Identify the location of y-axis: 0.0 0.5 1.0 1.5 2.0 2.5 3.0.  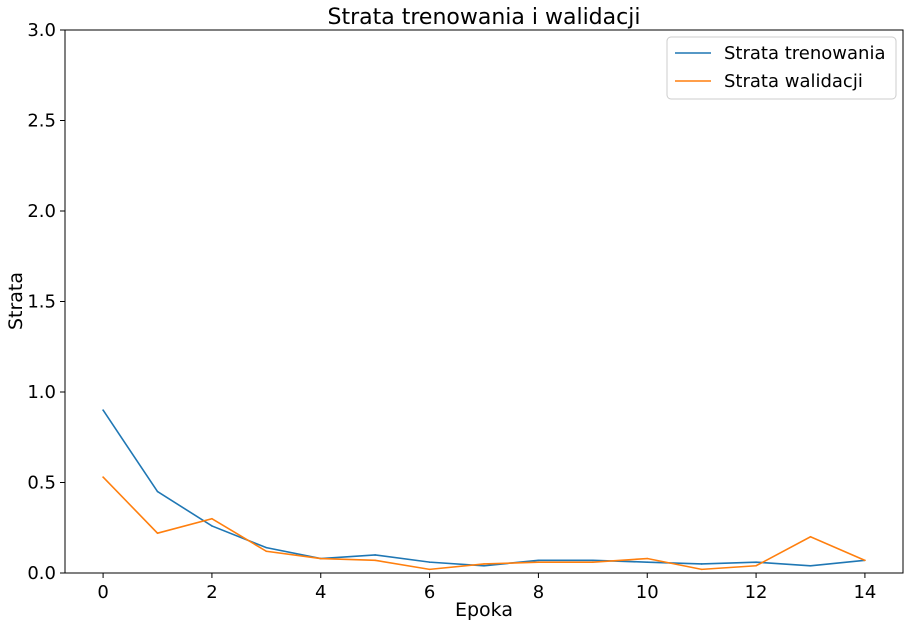
(46, 302).